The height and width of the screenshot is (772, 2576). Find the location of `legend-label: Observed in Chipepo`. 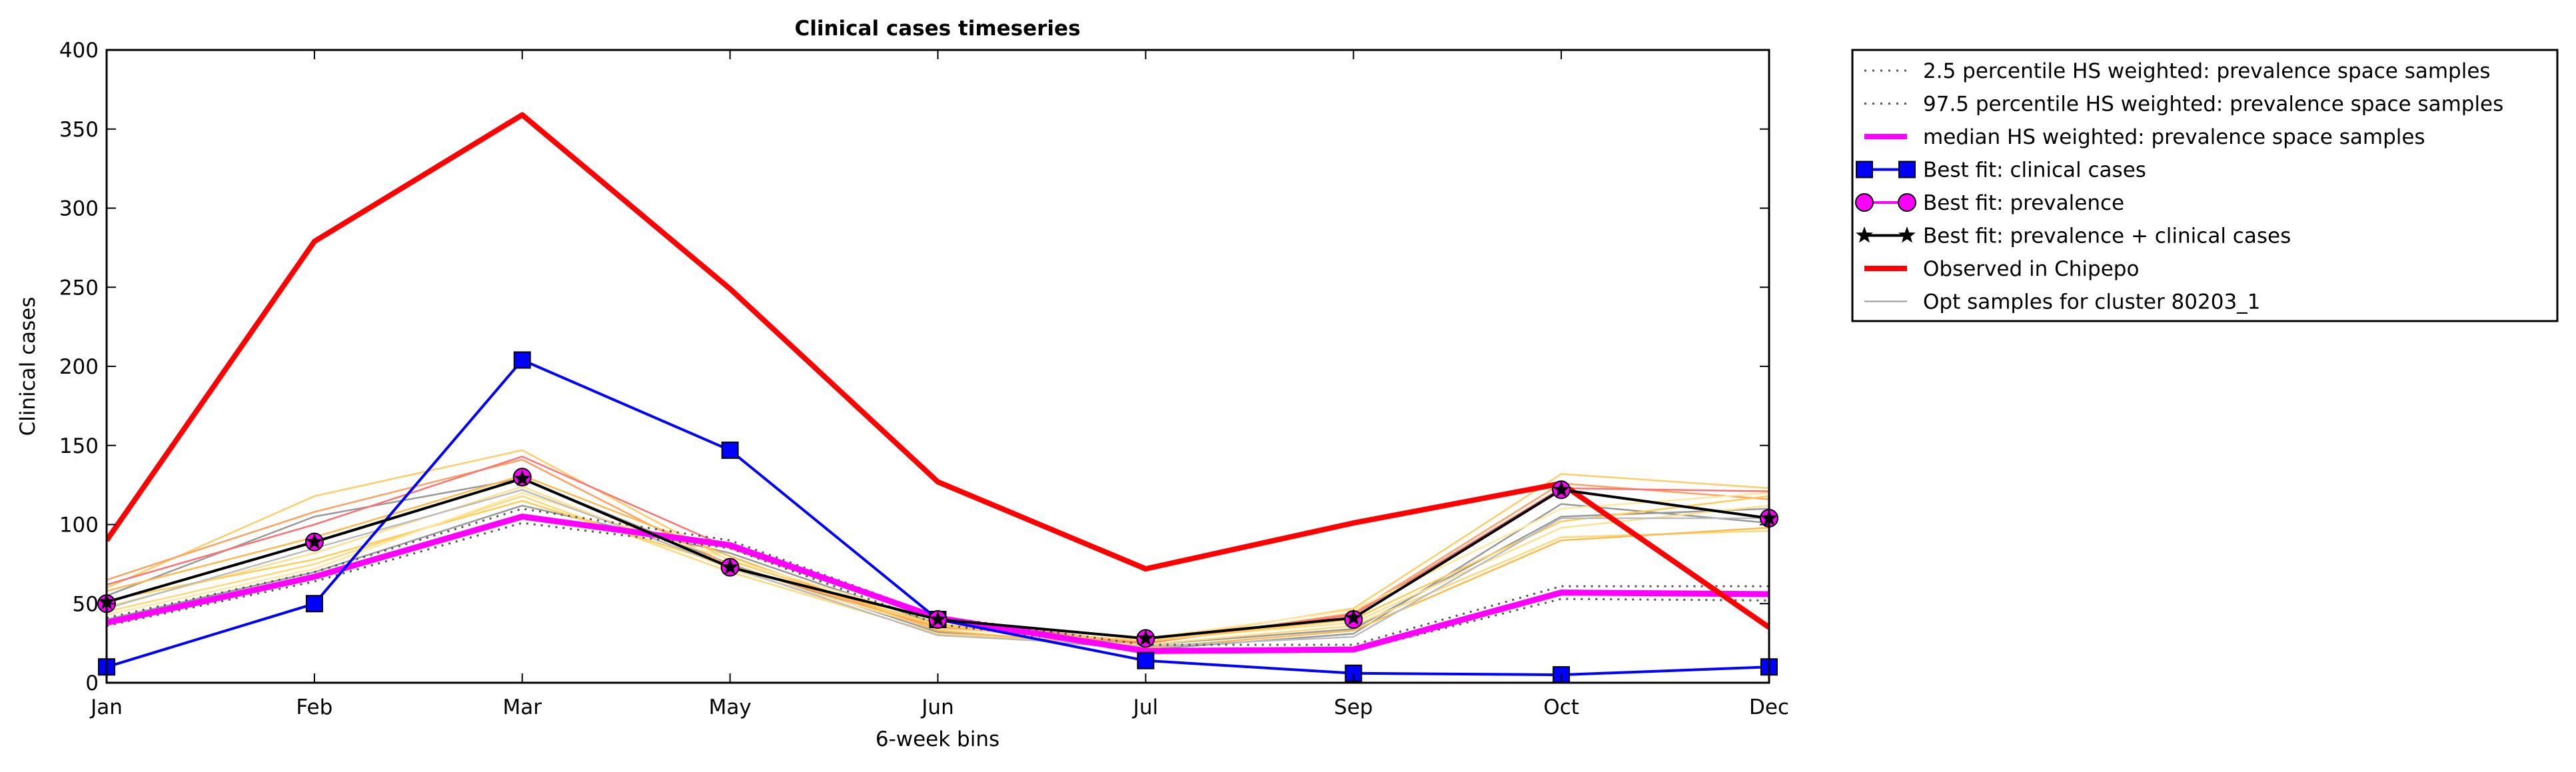

legend-label: Observed in Chipepo is located at coordinates (2031, 269).